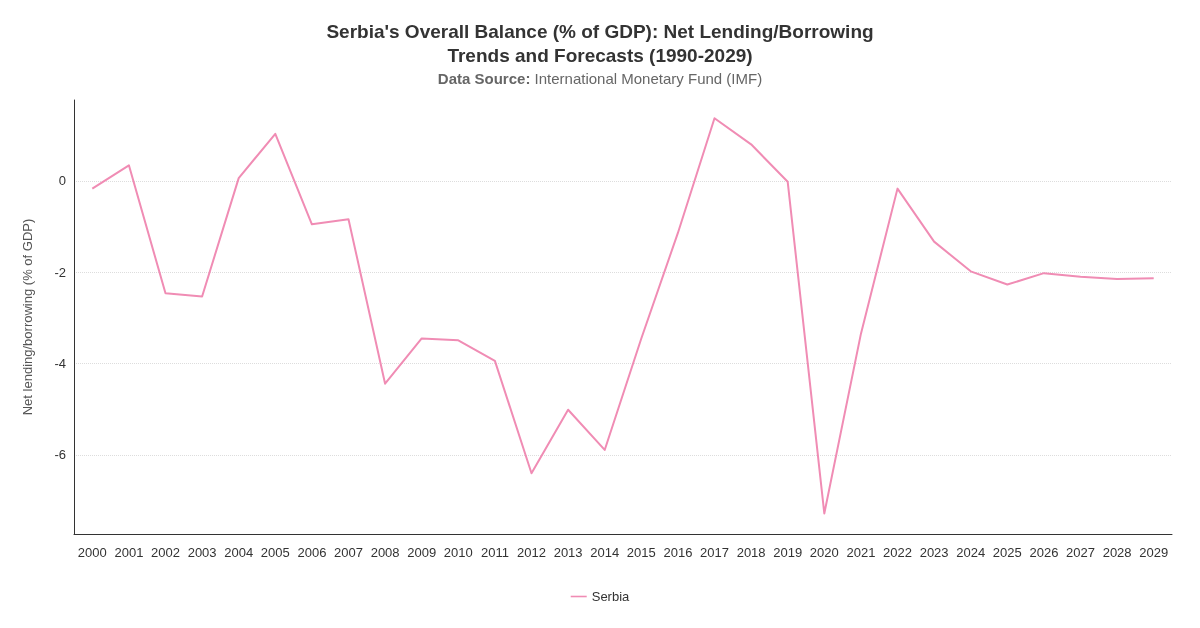 This screenshot has width=1200, height=628. What do you see at coordinates (27, 317) in the screenshot?
I see `y-axis-title: Net lending/borrowing (% of GDP)` at bounding box center [27, 317].